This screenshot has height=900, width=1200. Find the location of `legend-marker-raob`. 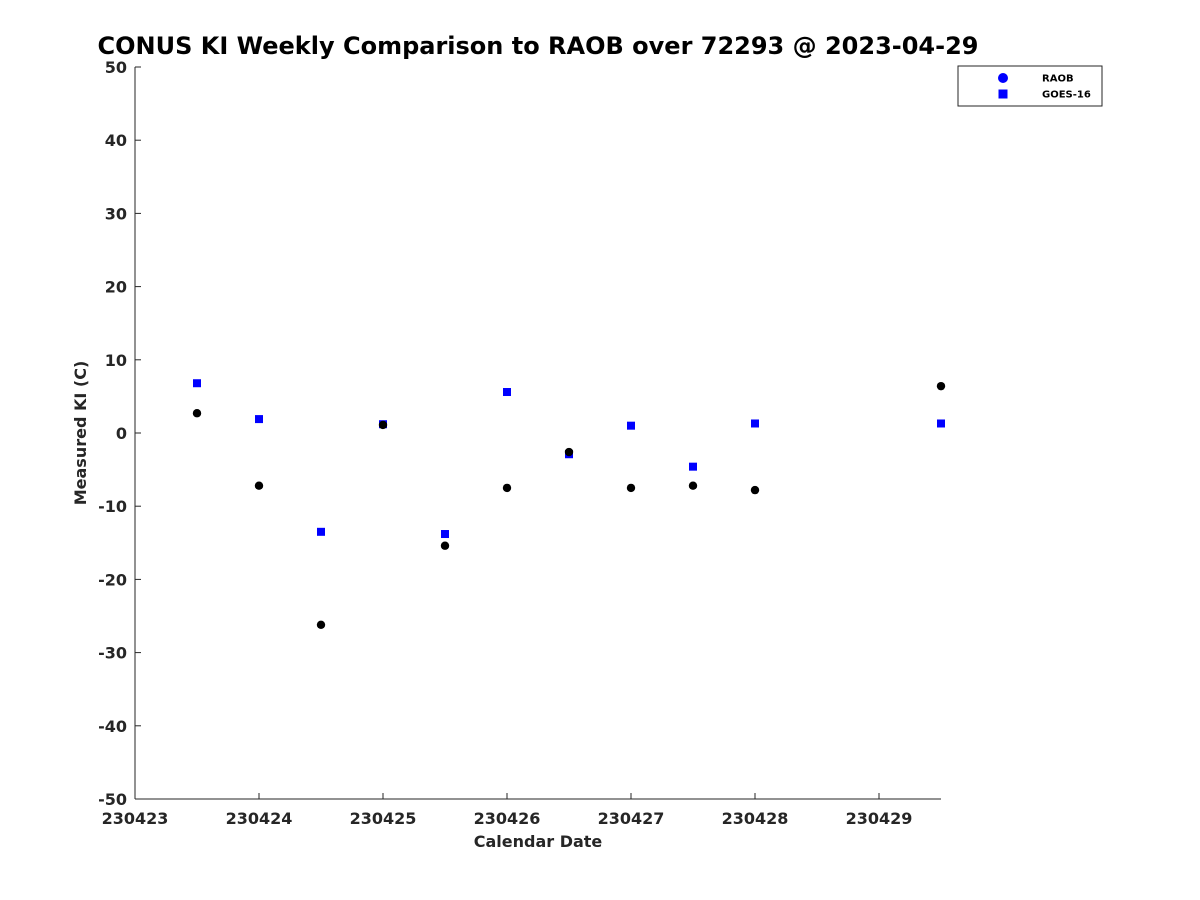

legend-marker-raob is located at coordinates (1003, 78).